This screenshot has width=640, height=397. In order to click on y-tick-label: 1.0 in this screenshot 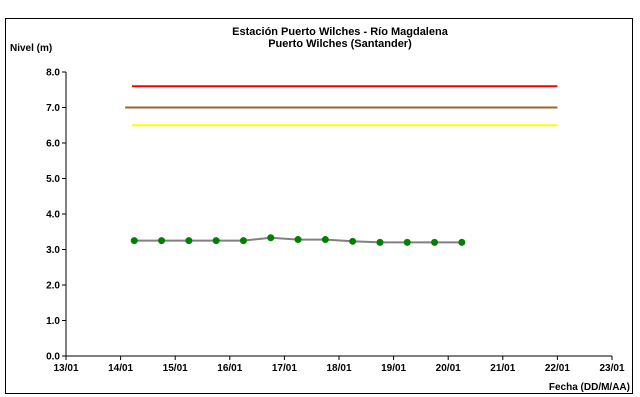, I will do `click(53, 321)`.